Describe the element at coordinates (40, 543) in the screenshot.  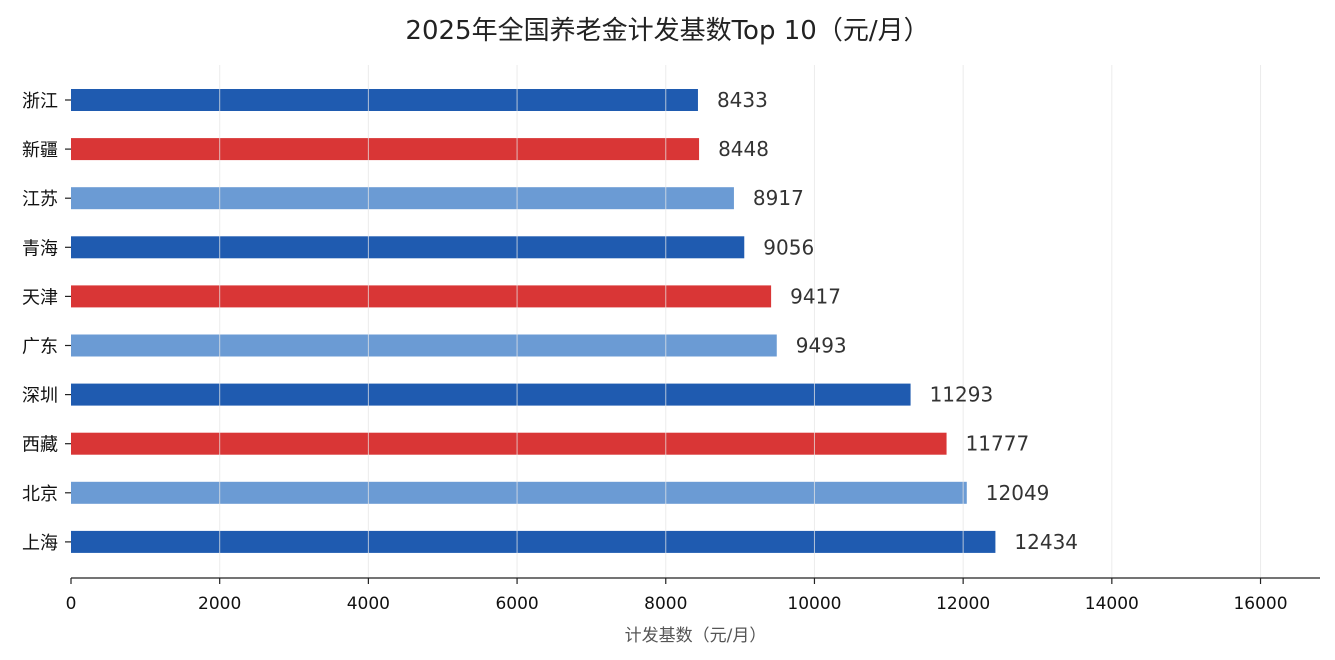
I see `y-category-label-10: 上海` at that location.